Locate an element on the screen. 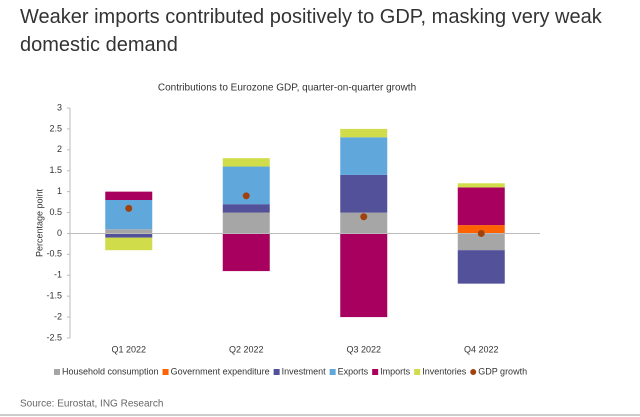 This screenshot has height=417, width=640. source-note: Source: Eurostat, ING Research is located at coordinates (91, 404).